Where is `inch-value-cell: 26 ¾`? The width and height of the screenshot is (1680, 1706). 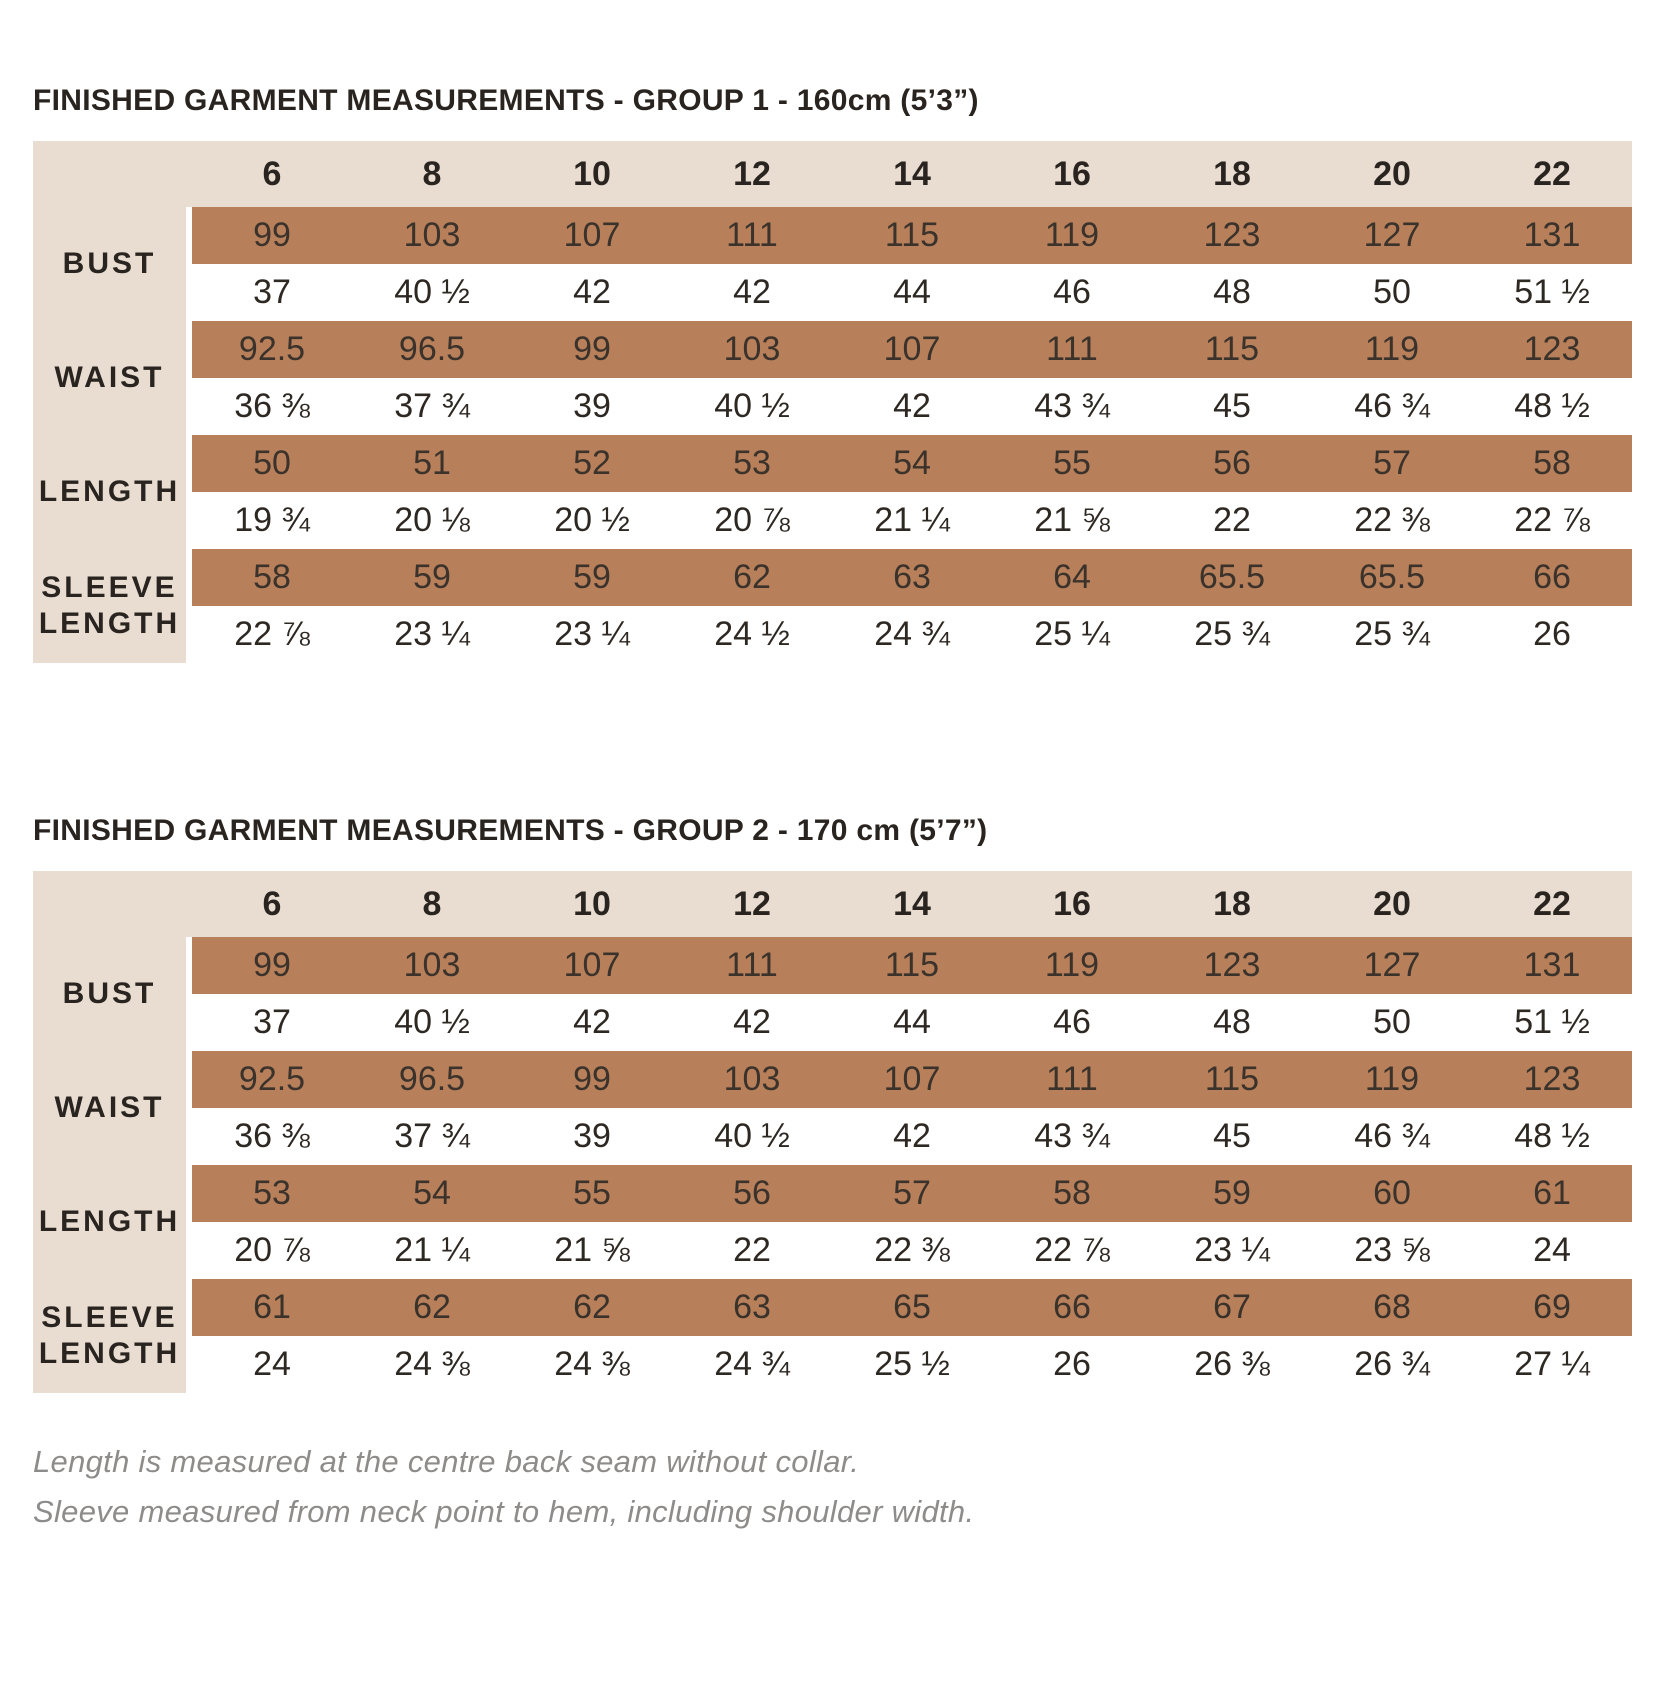
inch-value-cell: 26 ¾ is located at coordinates (1392, 1364).